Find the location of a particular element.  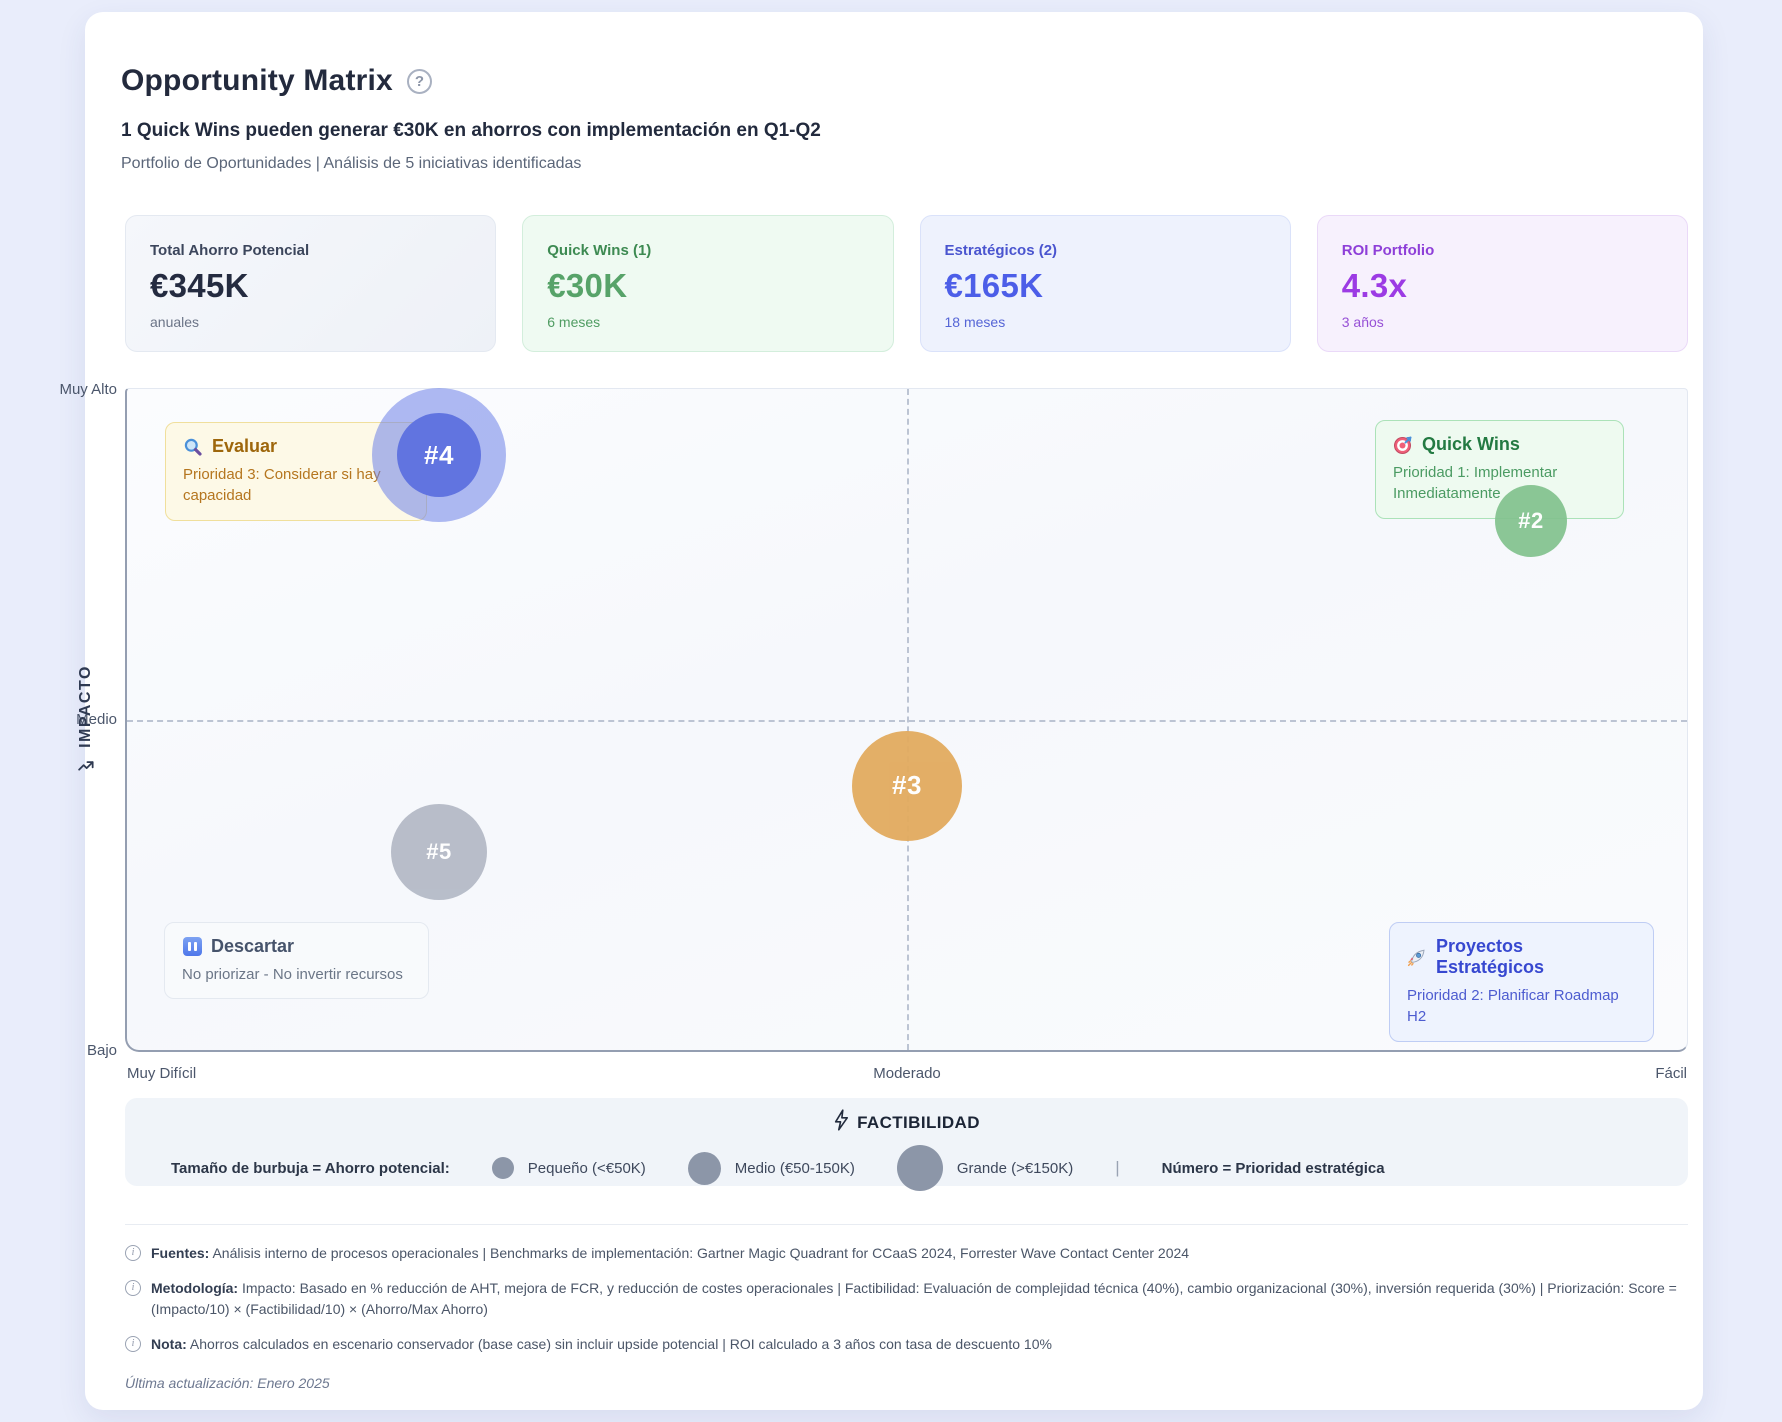

bubble-label: #4 is located at coordinates (439, 454).